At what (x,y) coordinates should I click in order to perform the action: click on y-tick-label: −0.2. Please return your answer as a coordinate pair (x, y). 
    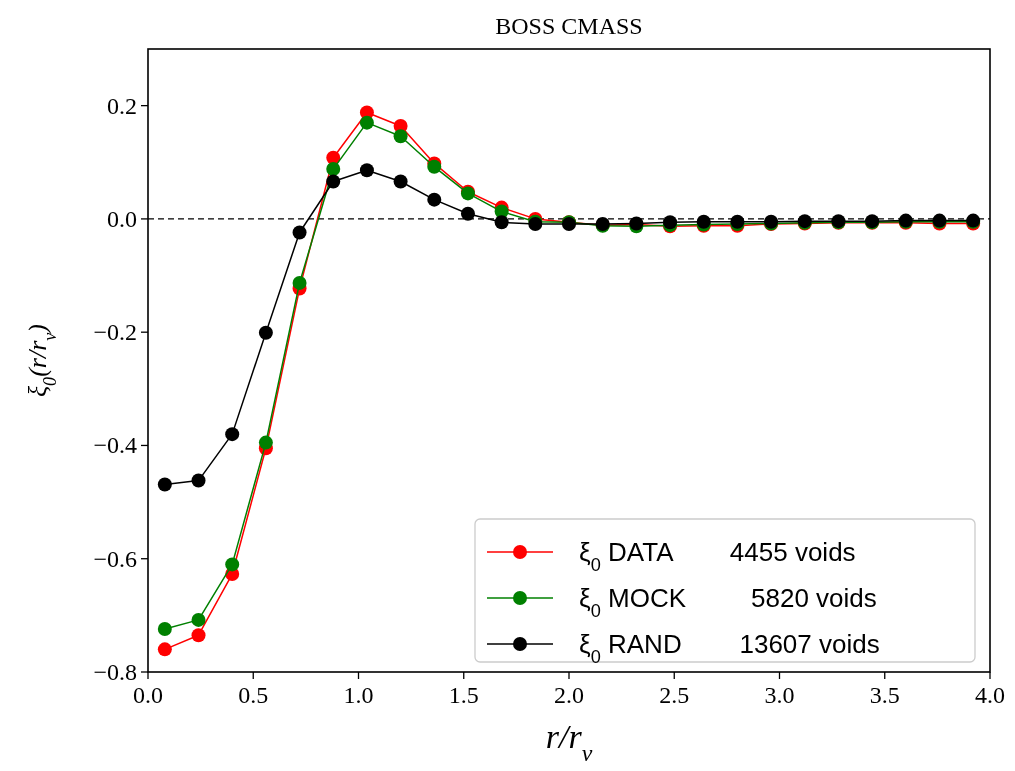
    Looking at the image, I should click on (115, 332).